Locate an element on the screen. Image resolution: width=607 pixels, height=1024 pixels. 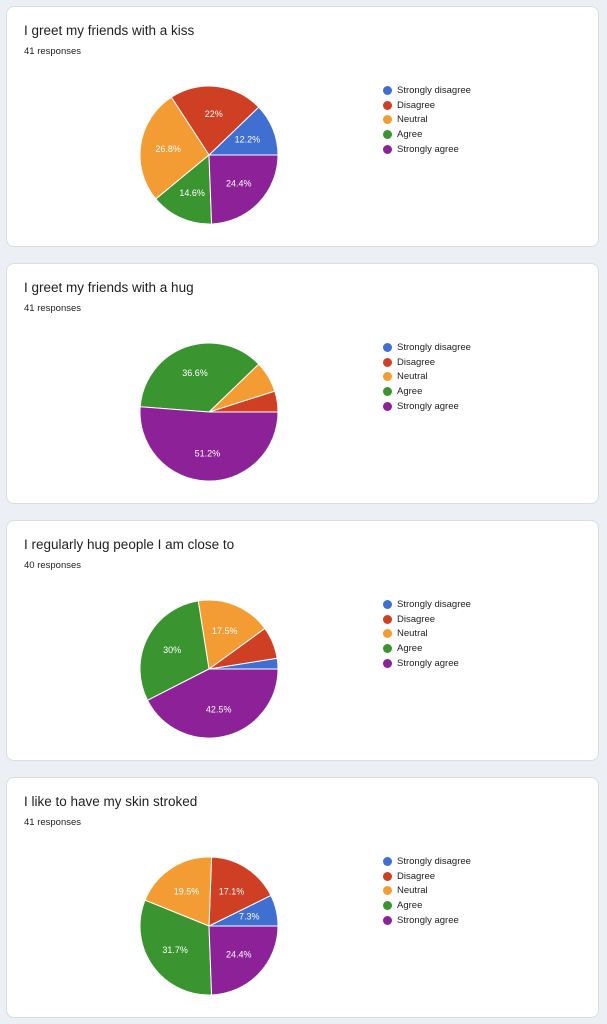
pie-label-disagree: 17.1% is located at coordinates (232, 891).